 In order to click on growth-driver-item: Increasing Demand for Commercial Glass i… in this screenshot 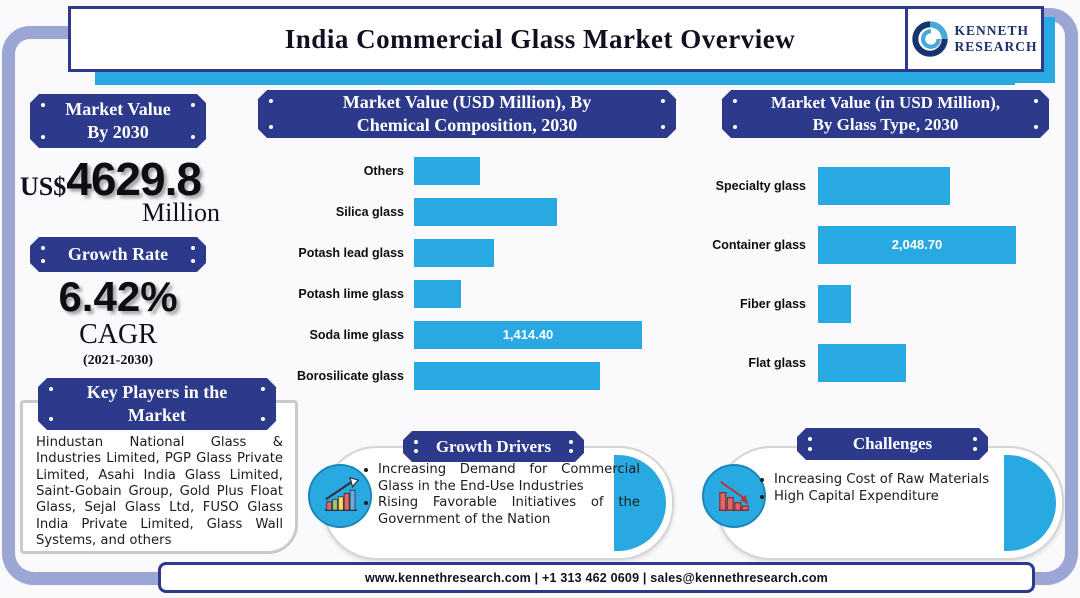, I will do `click(509, 478)`.